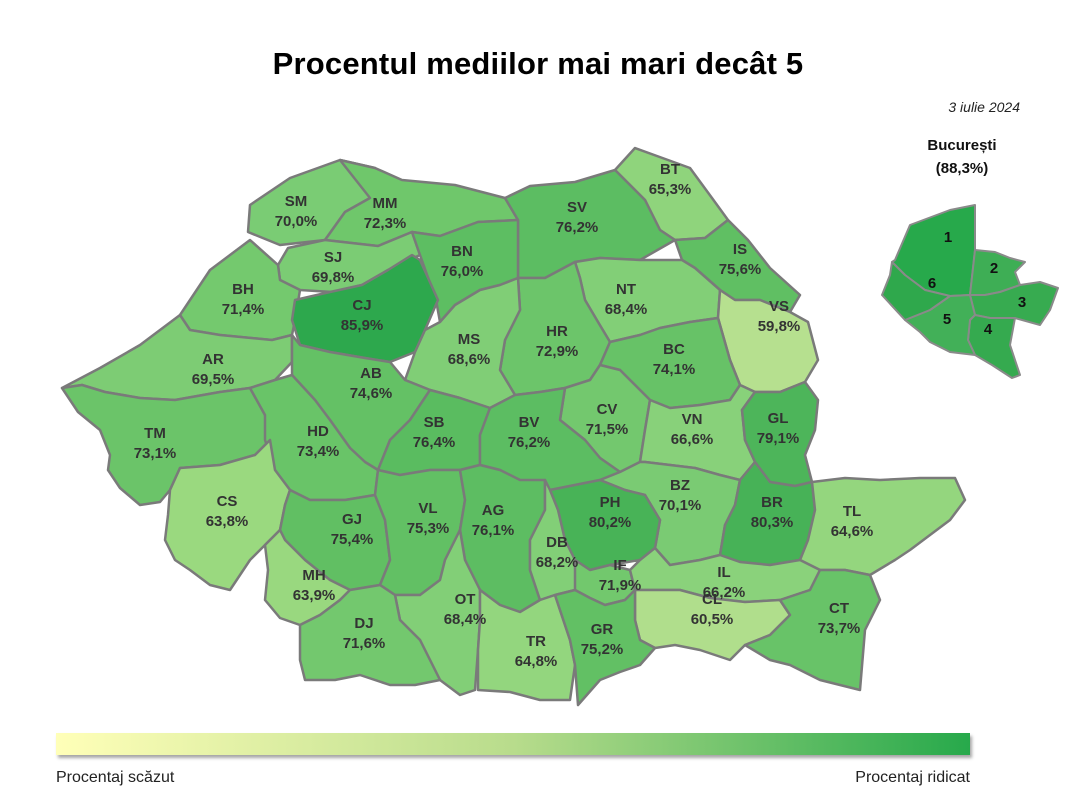 Image resolution: width=1076 pixels, height=802 pixels. I want to click on county-code-mh: MH, so click(313, 575).